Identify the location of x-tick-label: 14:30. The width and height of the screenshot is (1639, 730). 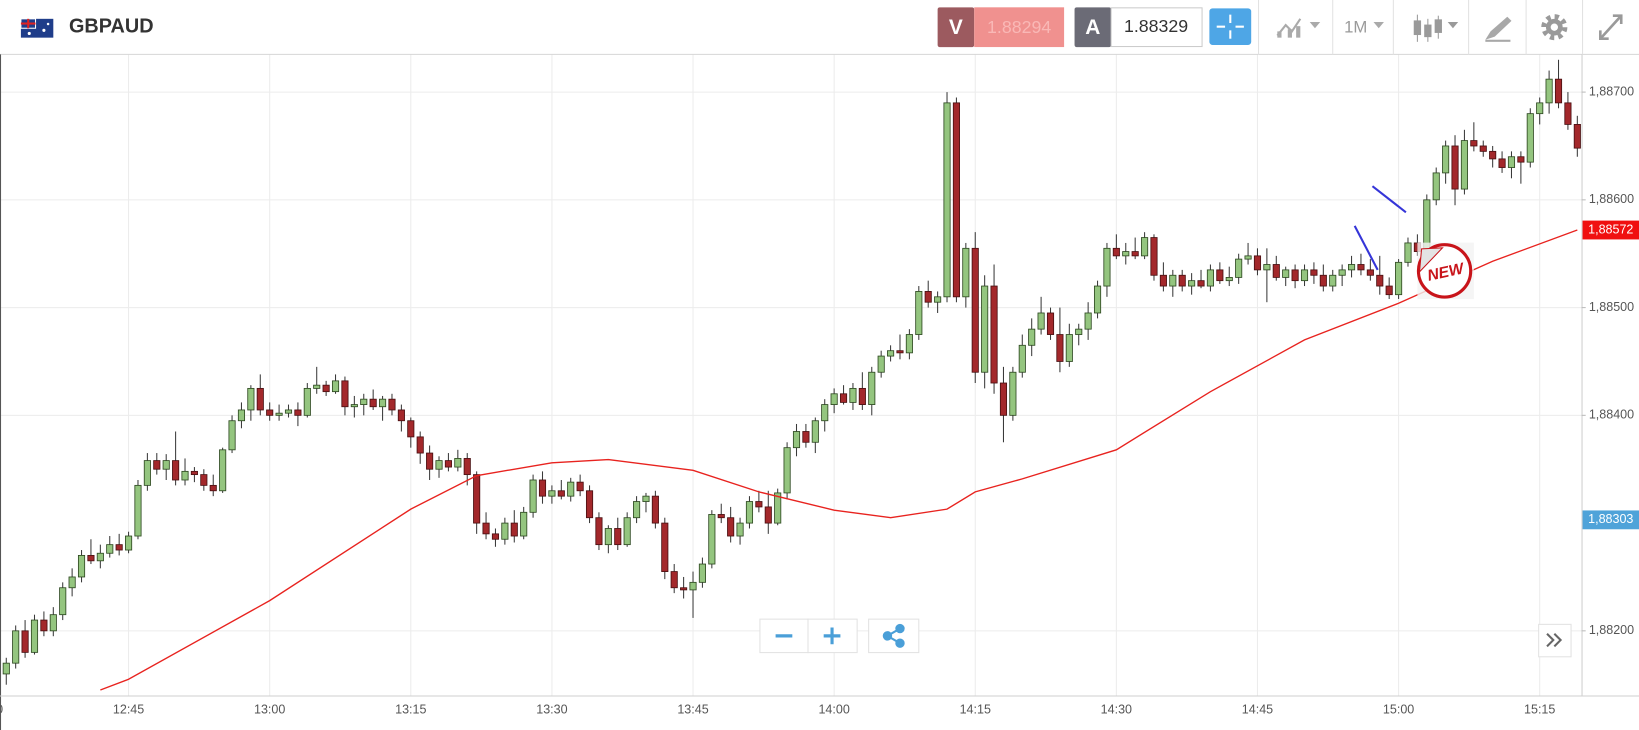
(1116, 709).